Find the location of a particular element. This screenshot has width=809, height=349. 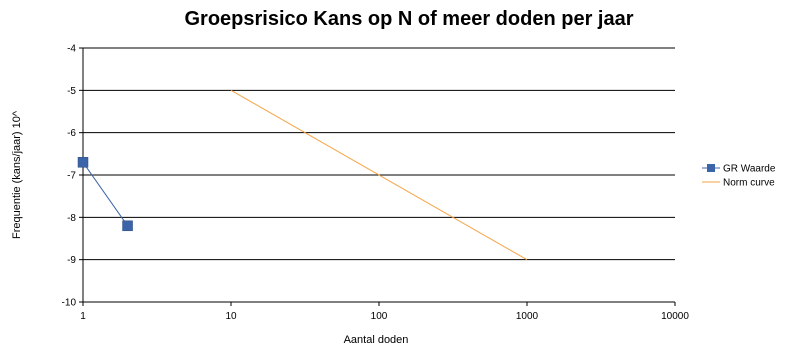

y-tick-label: -7 is located at coordinates (71, 176).